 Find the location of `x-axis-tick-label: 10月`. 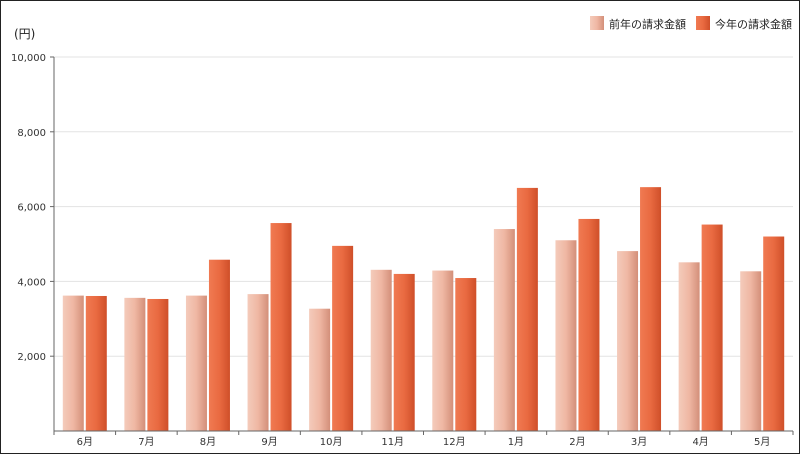

x-axis-tick-label: 10月 is located at coordinates (331, 442).